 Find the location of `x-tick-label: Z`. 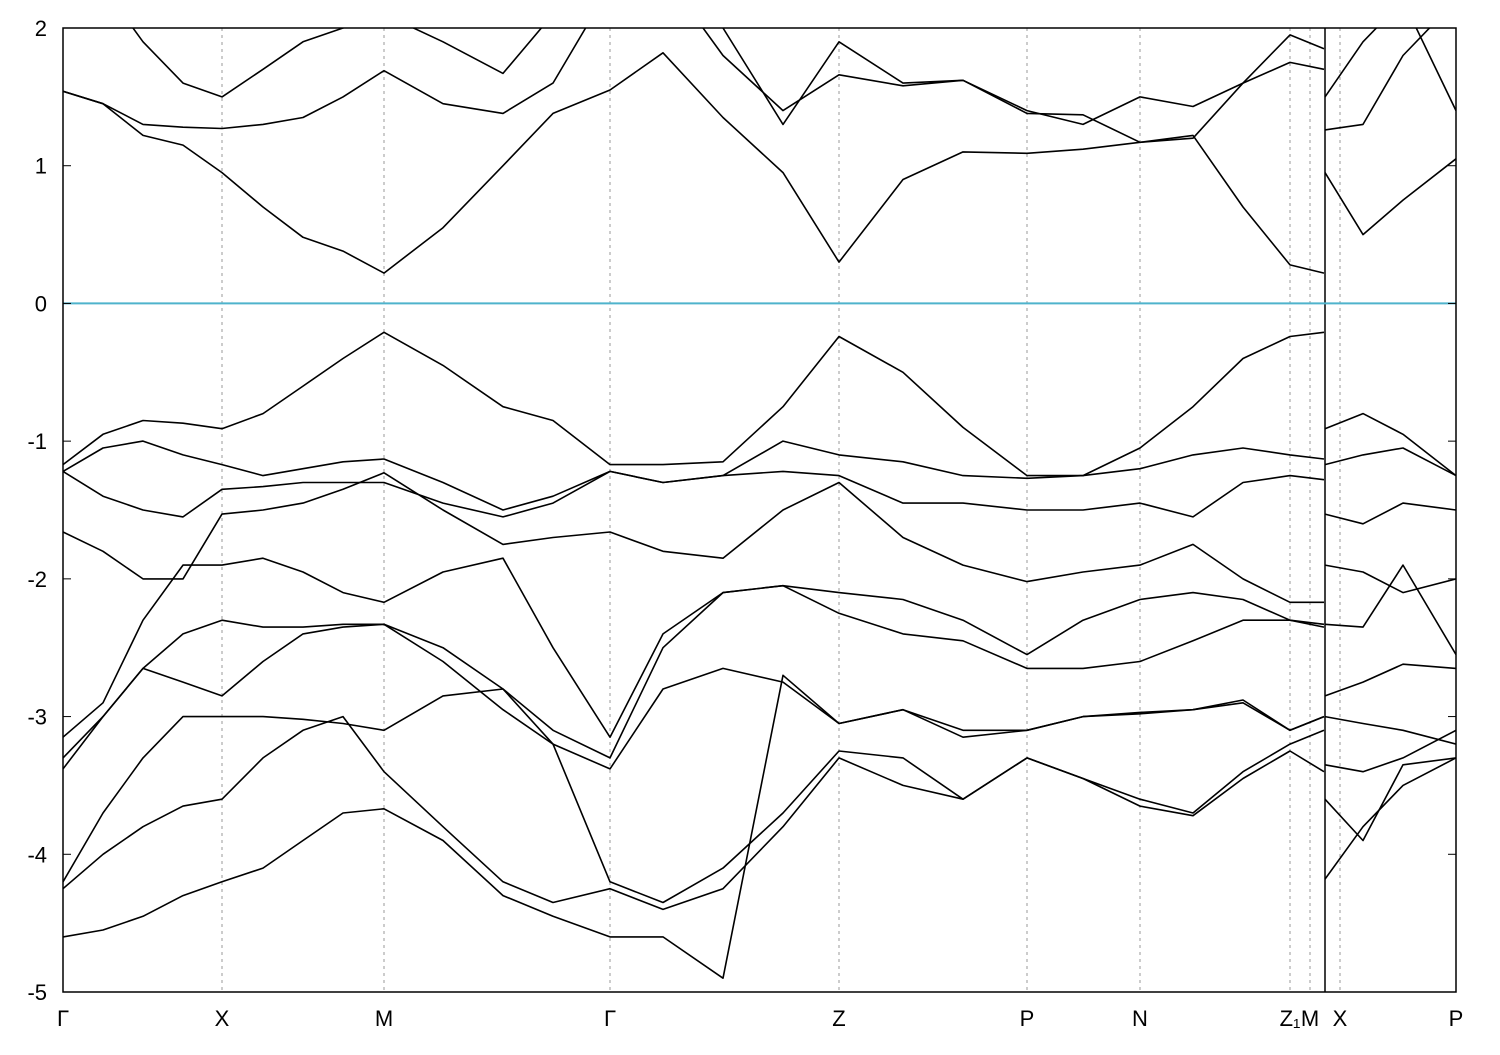

x-tick-label: Z is located at coordinates (838, 1018).